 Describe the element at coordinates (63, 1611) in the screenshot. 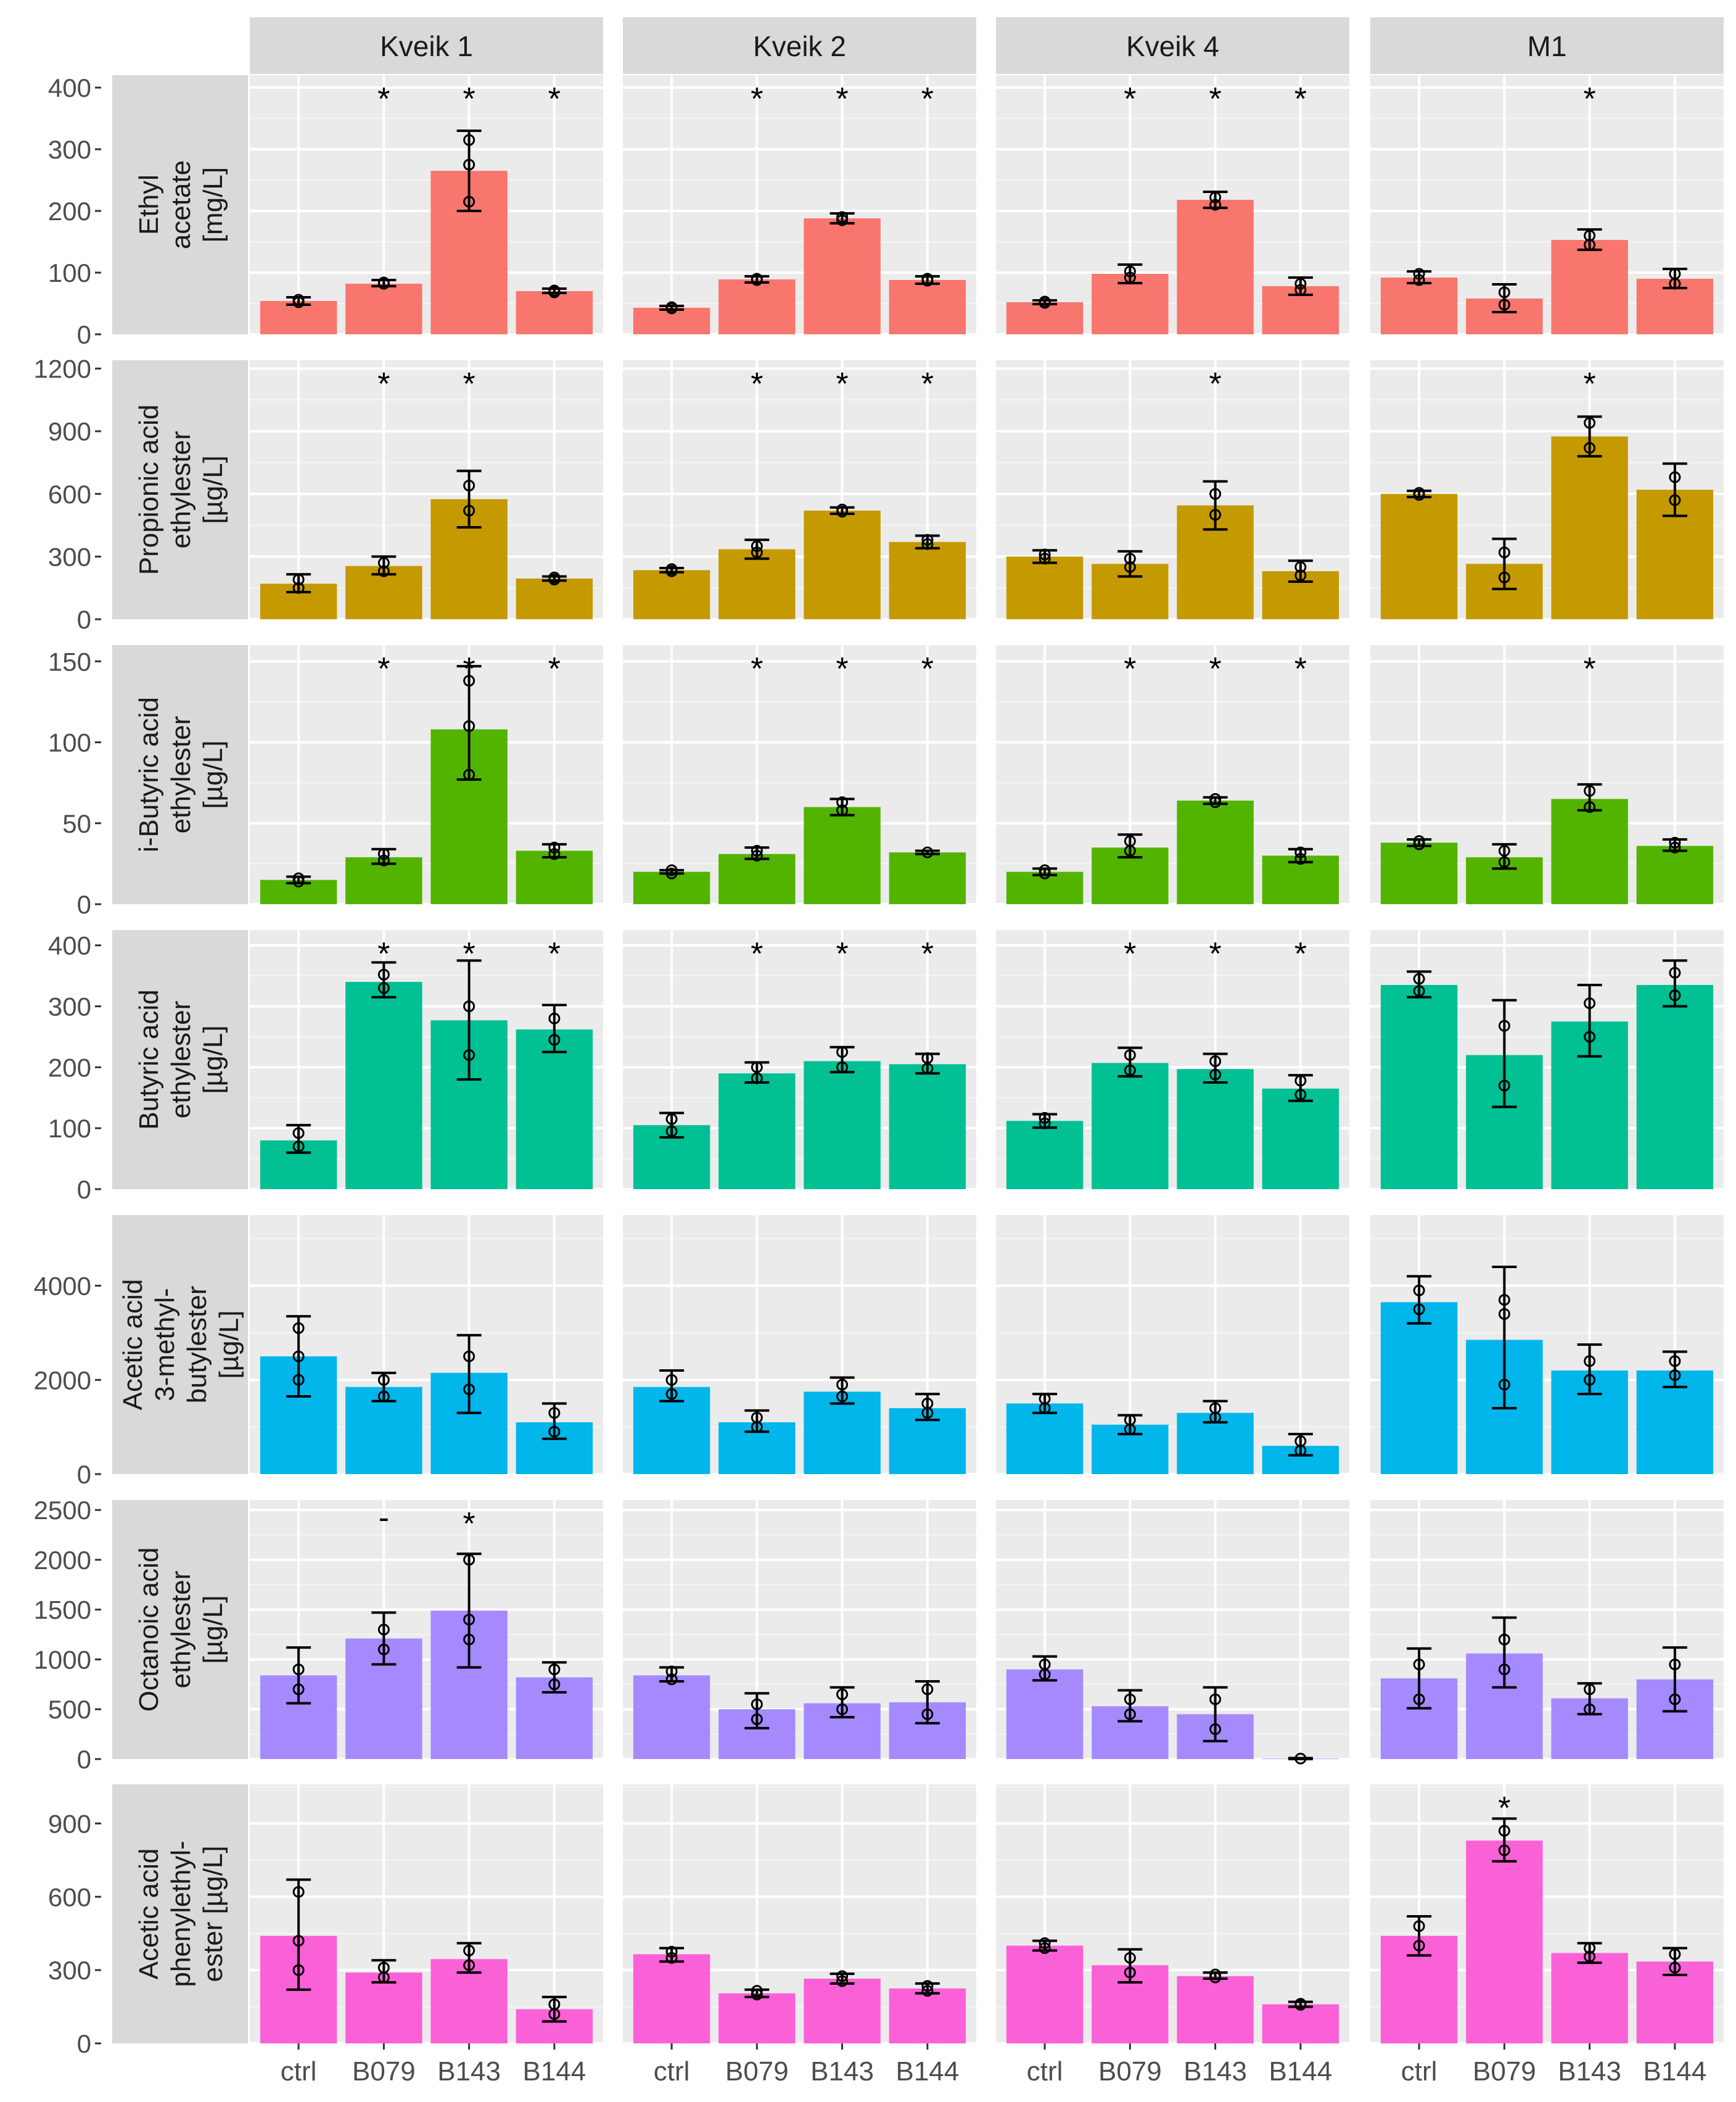

I see `y-tick-label: 1500` at that location.